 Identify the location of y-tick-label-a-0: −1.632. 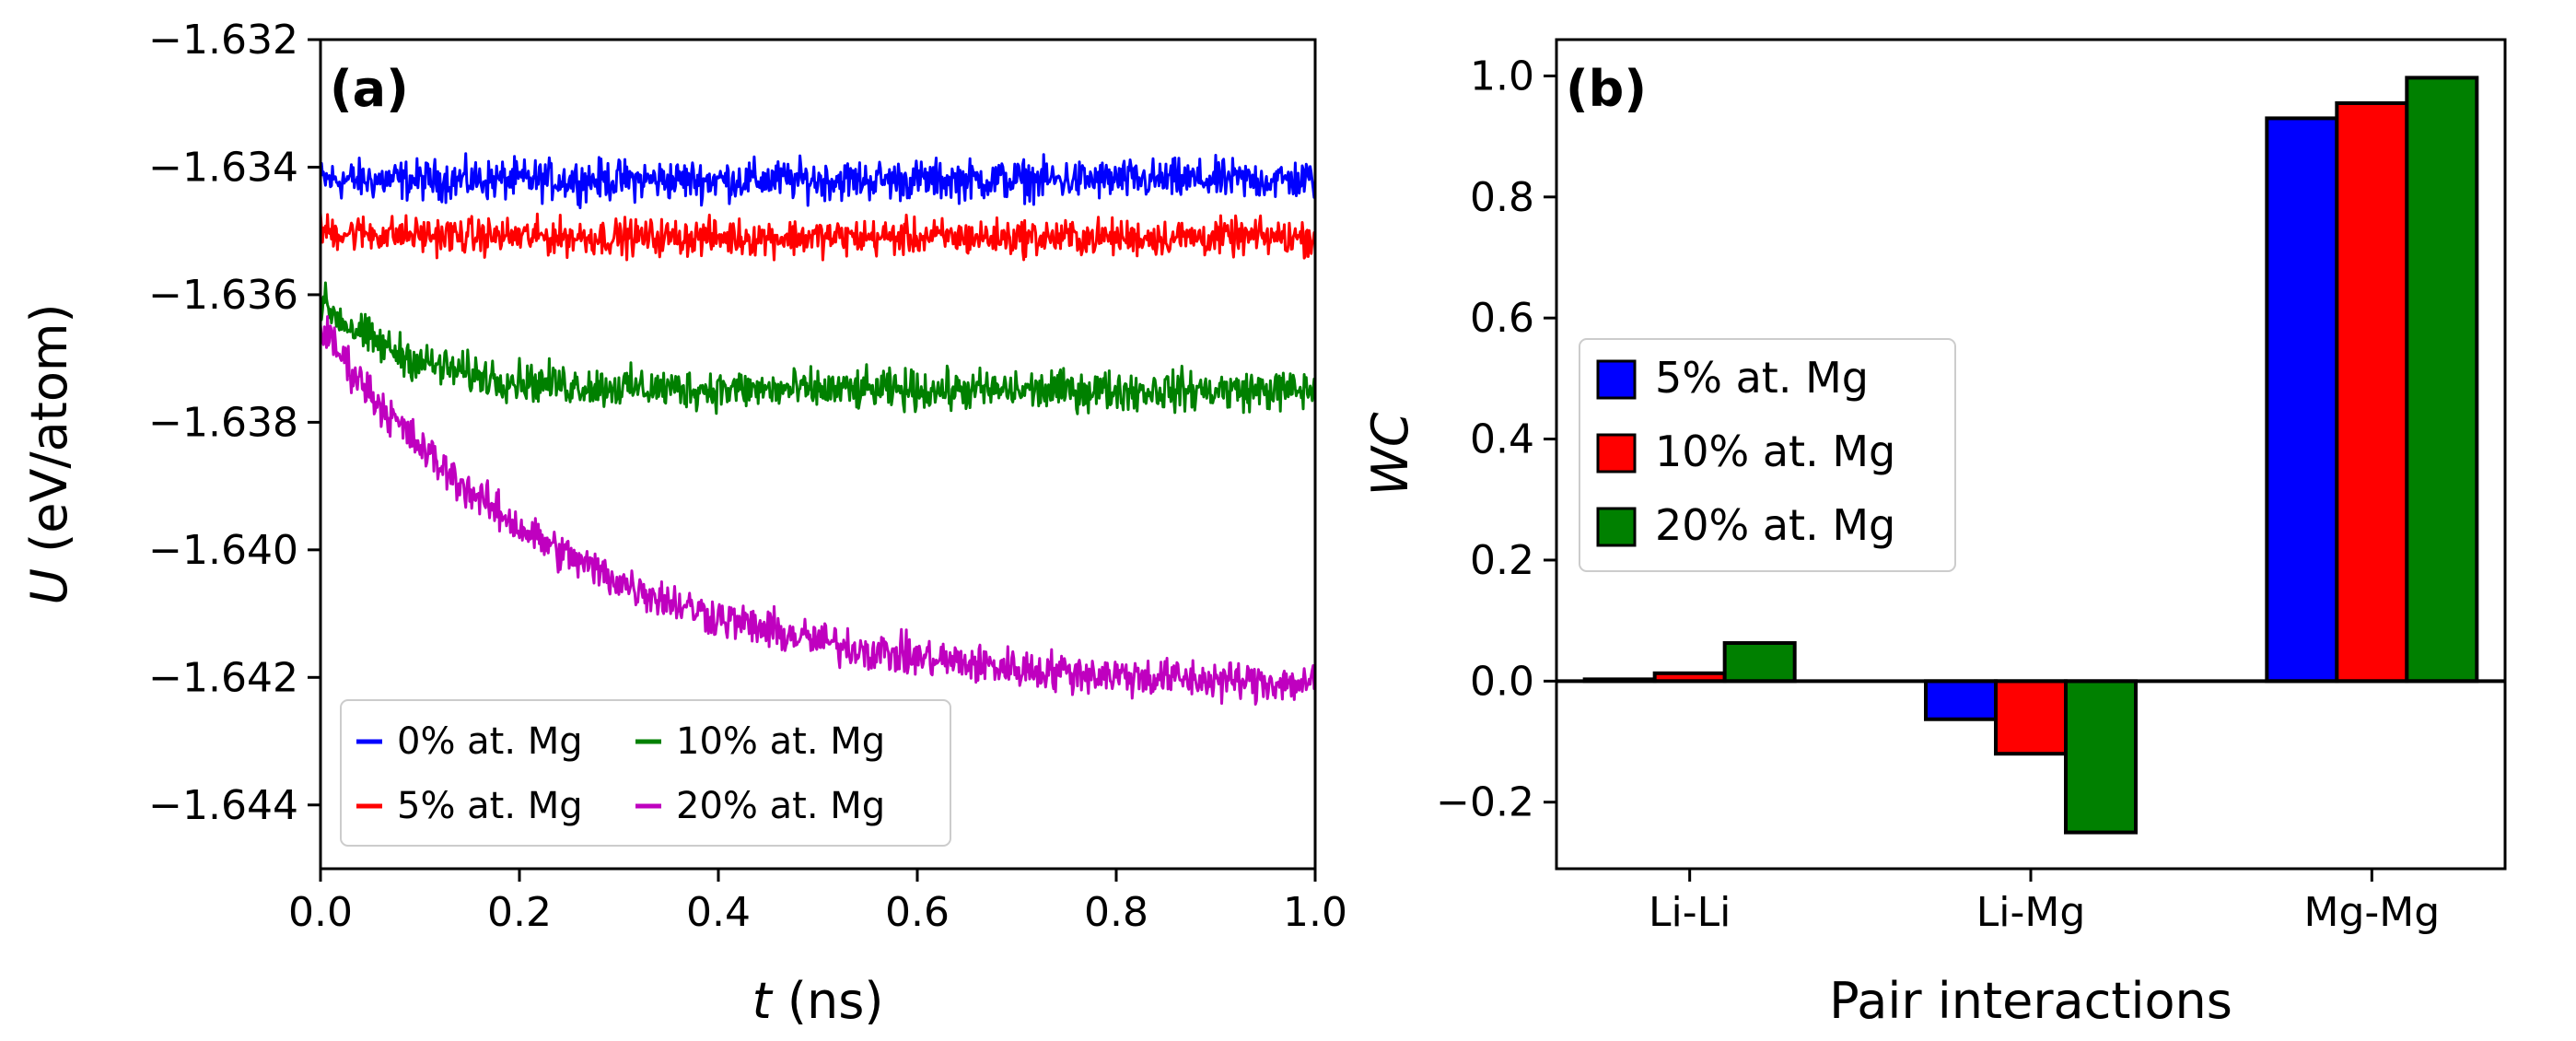
(223, 40).